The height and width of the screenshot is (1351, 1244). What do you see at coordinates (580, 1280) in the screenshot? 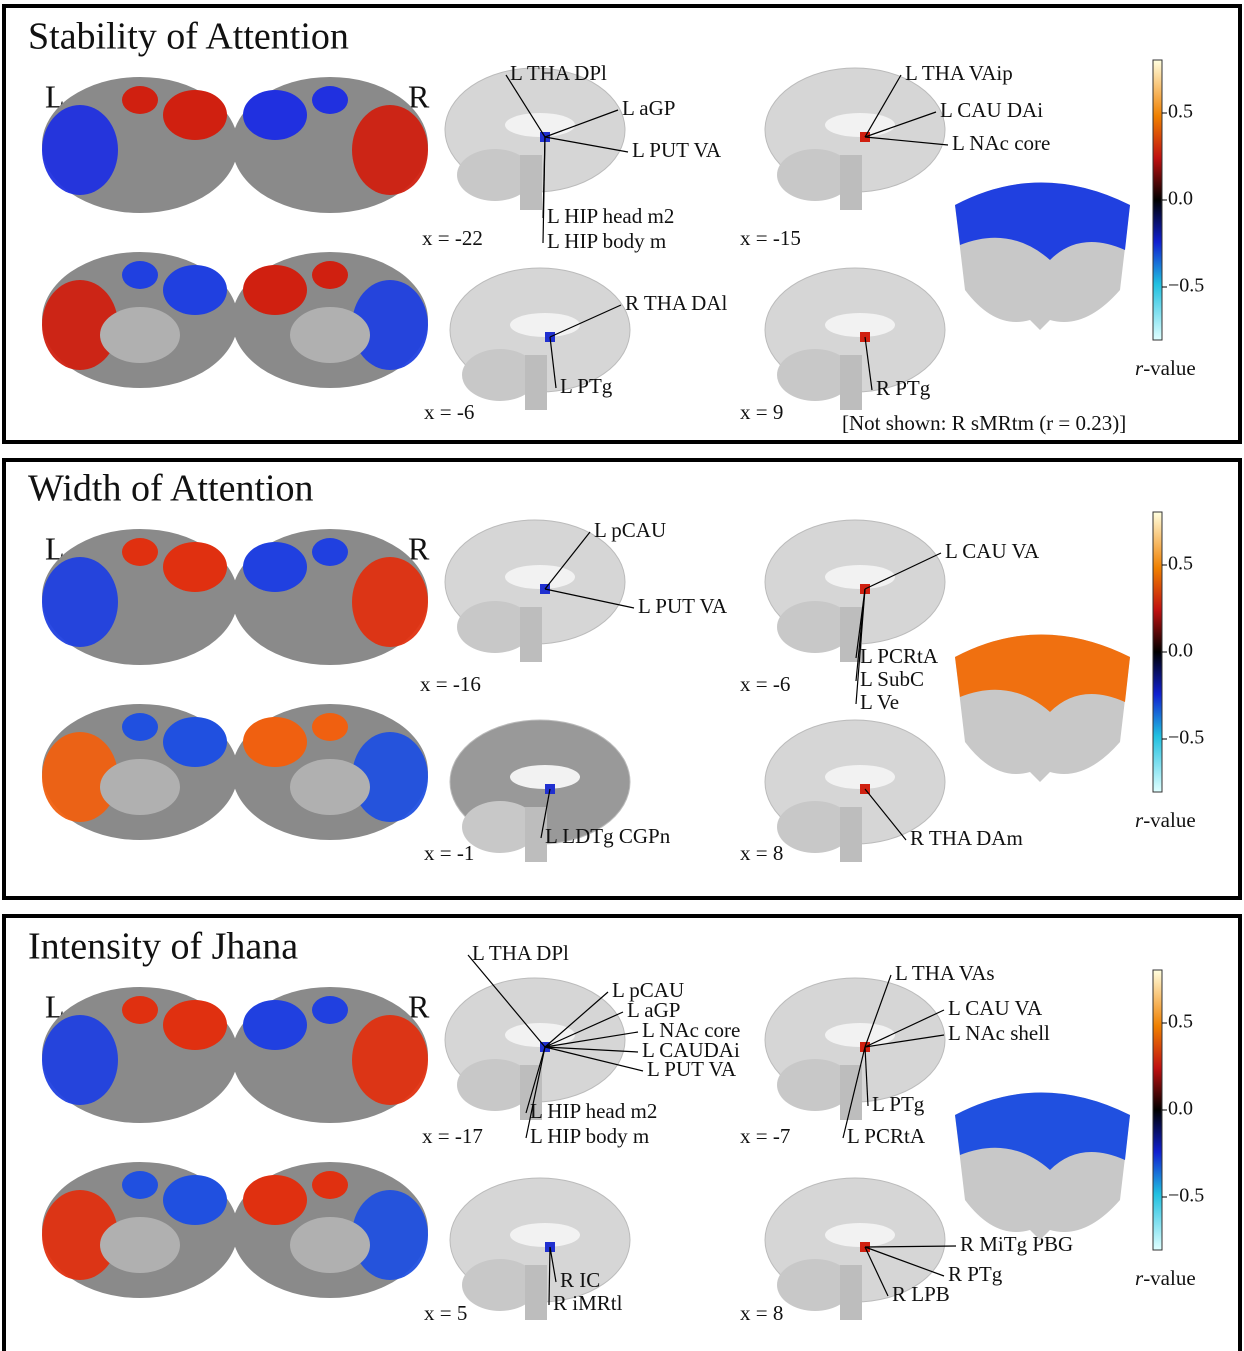
I see `region-label: R IC` at bounding box center [580, 1280].